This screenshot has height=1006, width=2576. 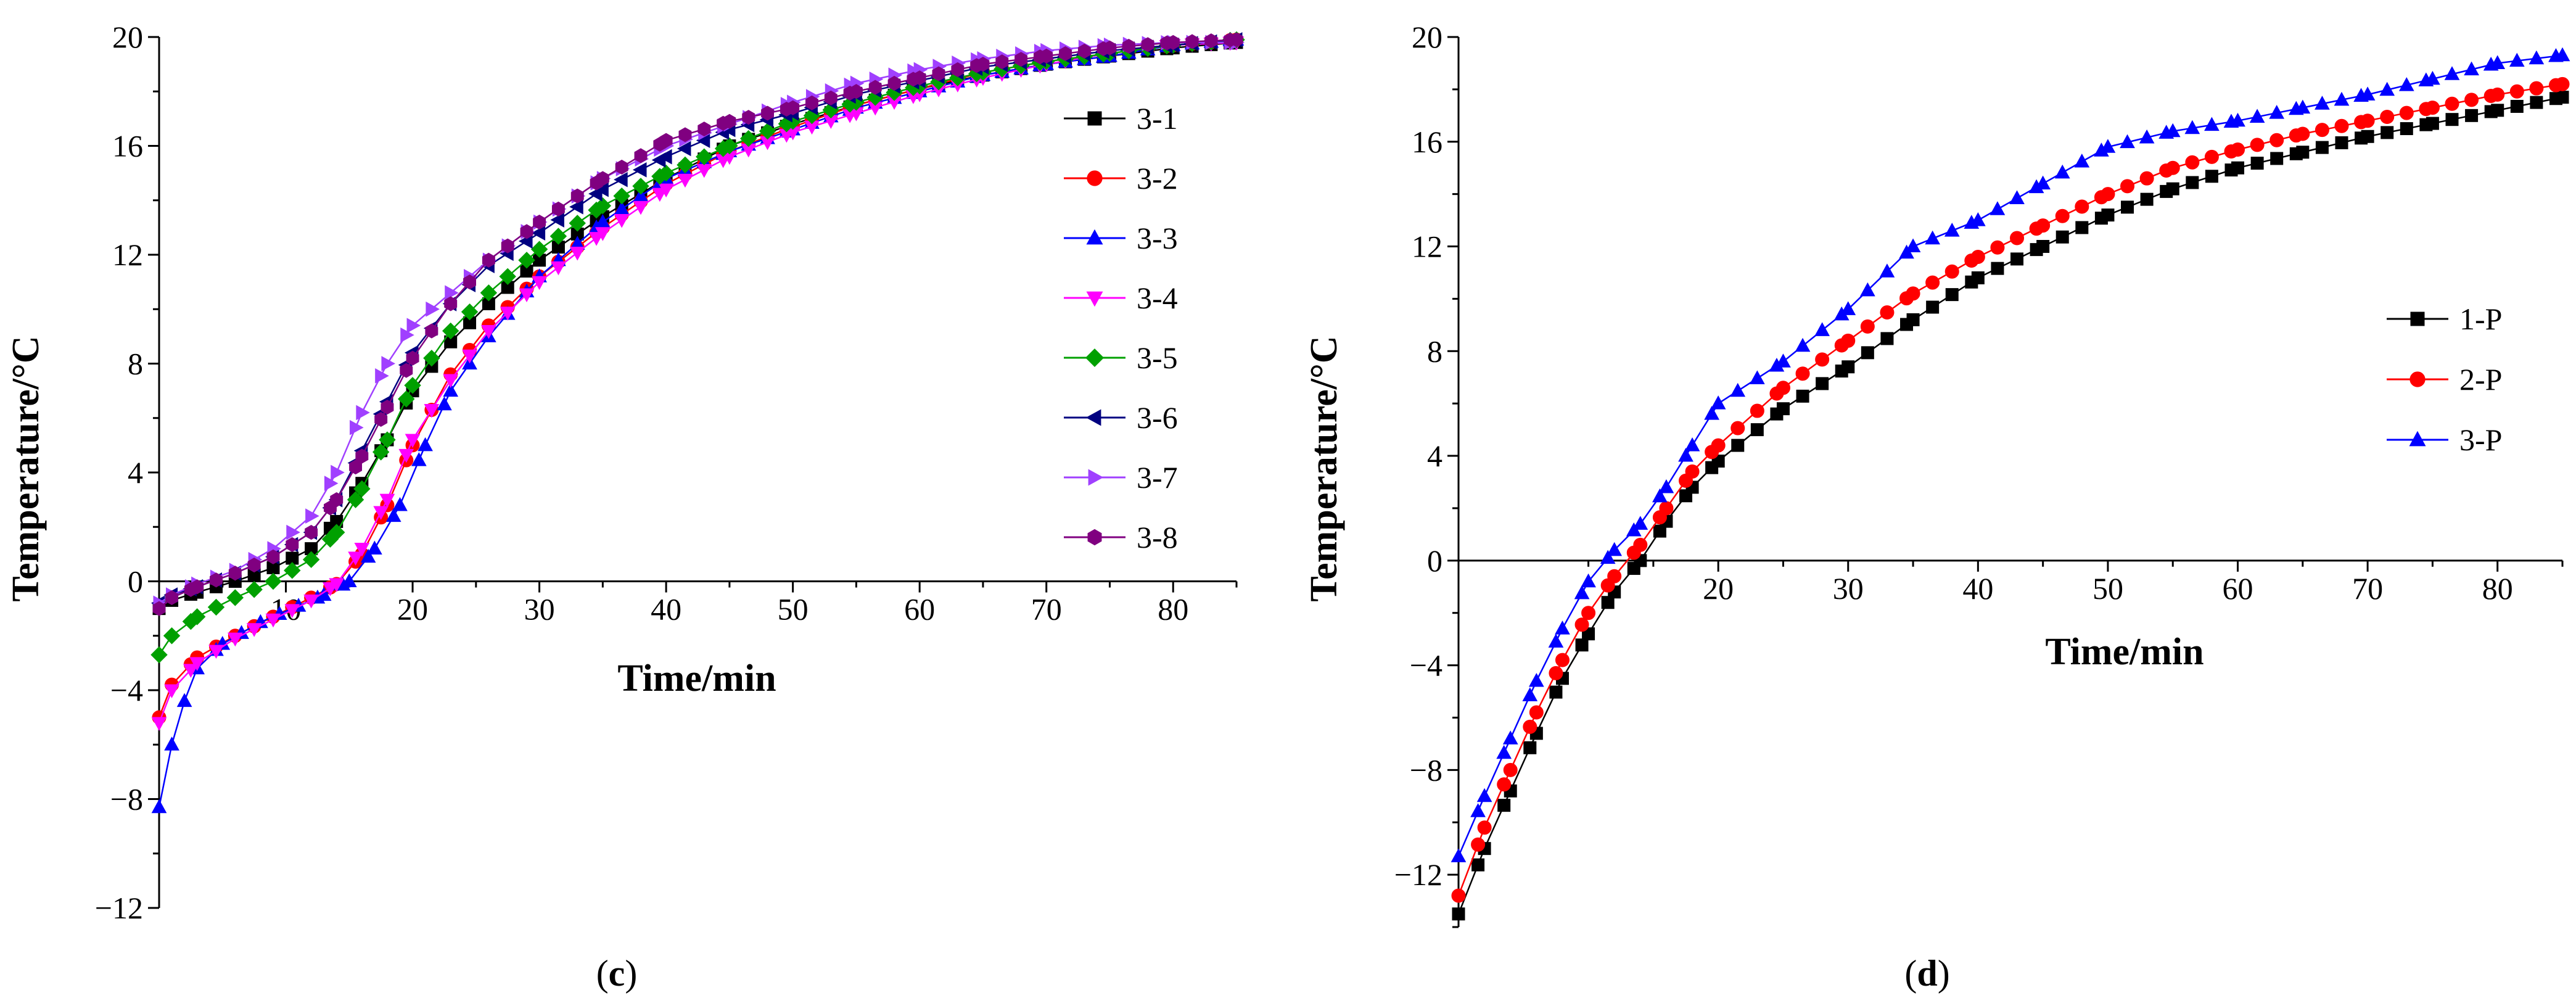 What do you see at coordinates (135, 581) in the screenshot?
I see `y-tick-label: 0` at bounding box center [135, 581].